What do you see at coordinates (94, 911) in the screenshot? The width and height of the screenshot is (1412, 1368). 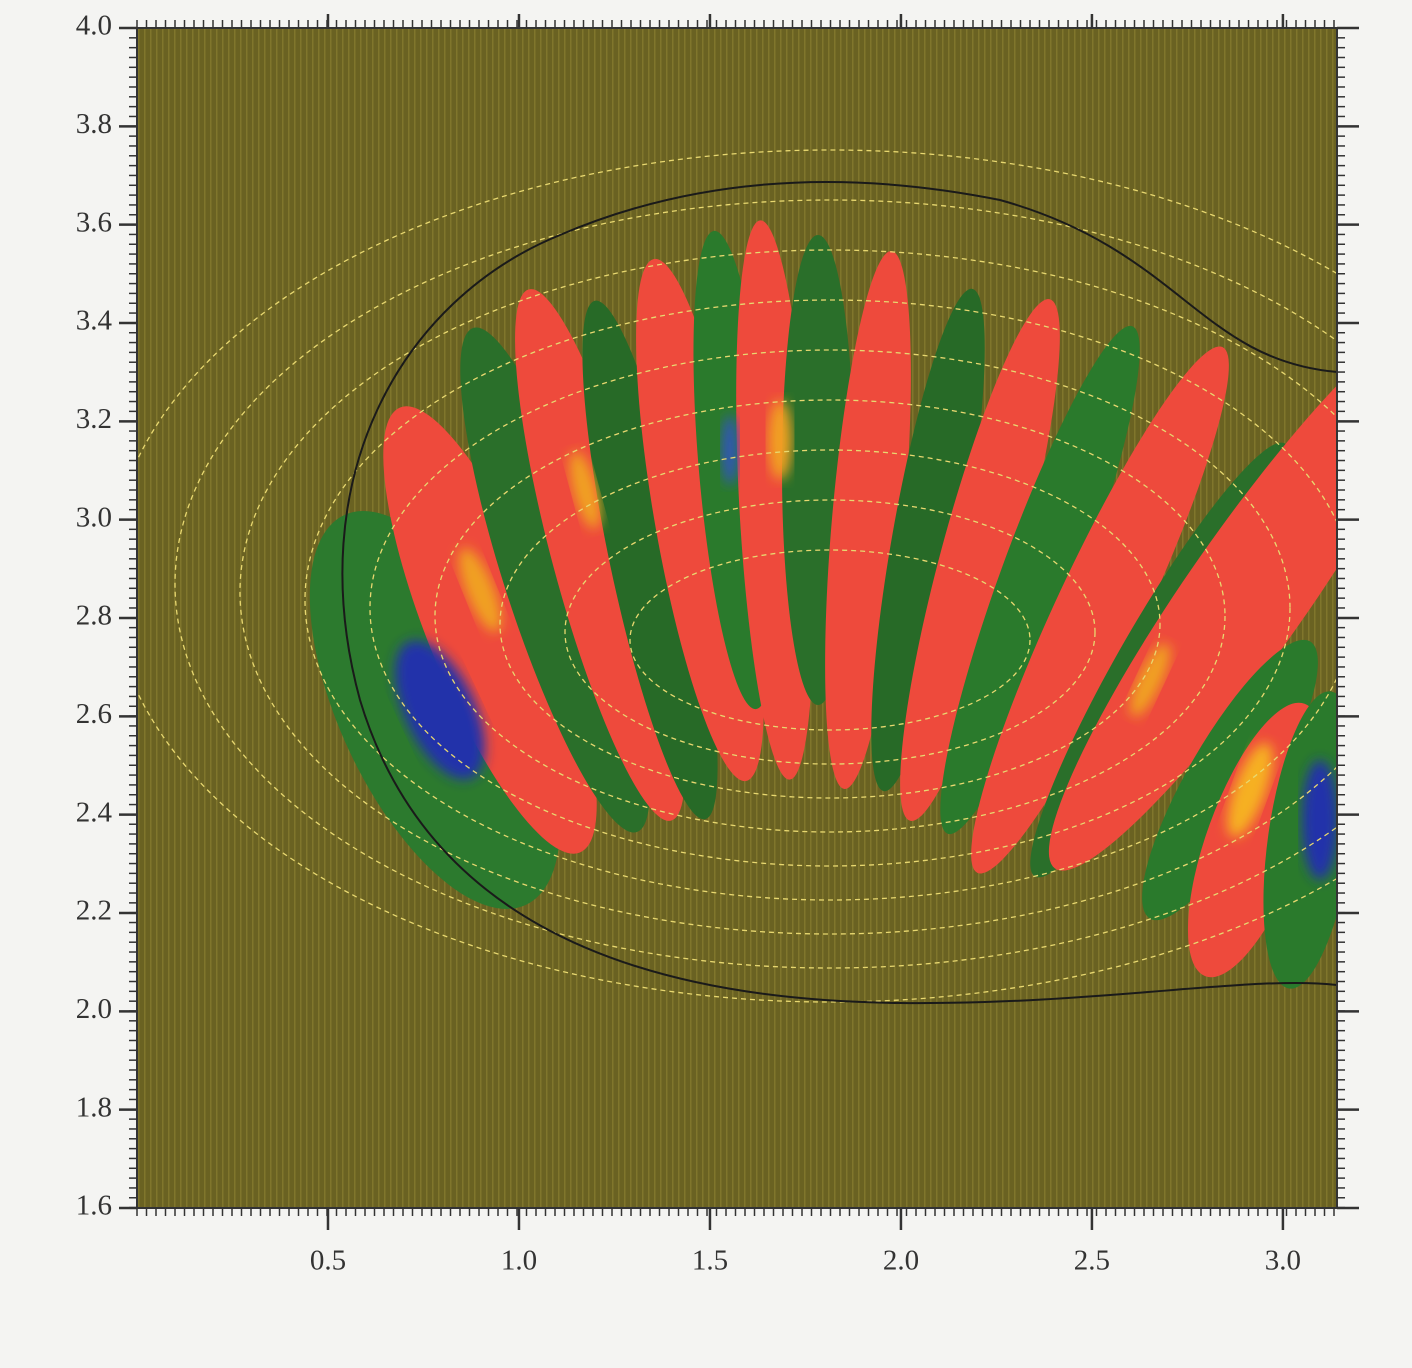 I see `y-tick-label: 2.2` at bounding box center [94, 911].